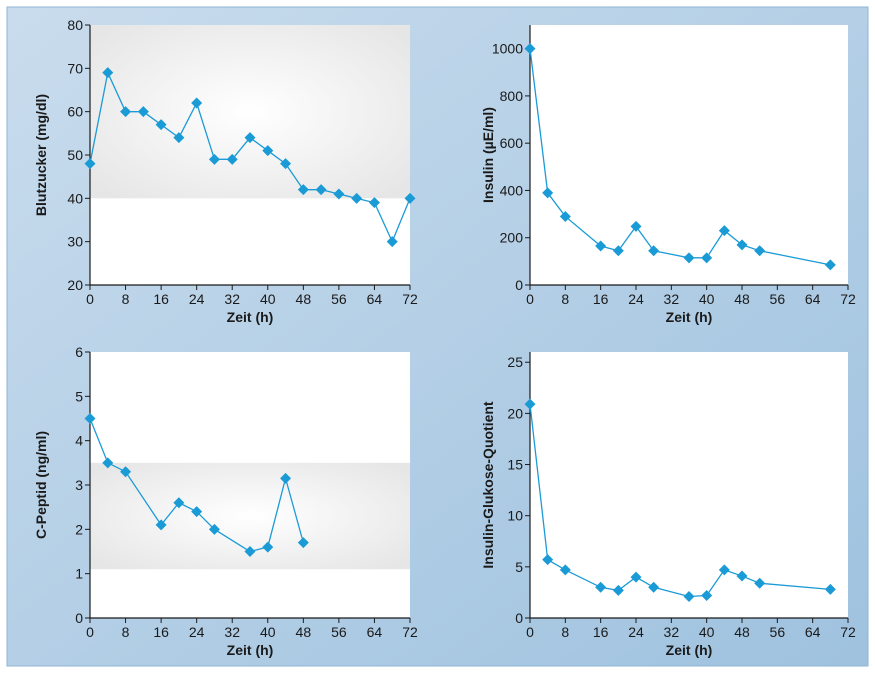  Describe the element at coordinates (75, 242) in the screenshot. I see `y-tick-label: 30` at that location.